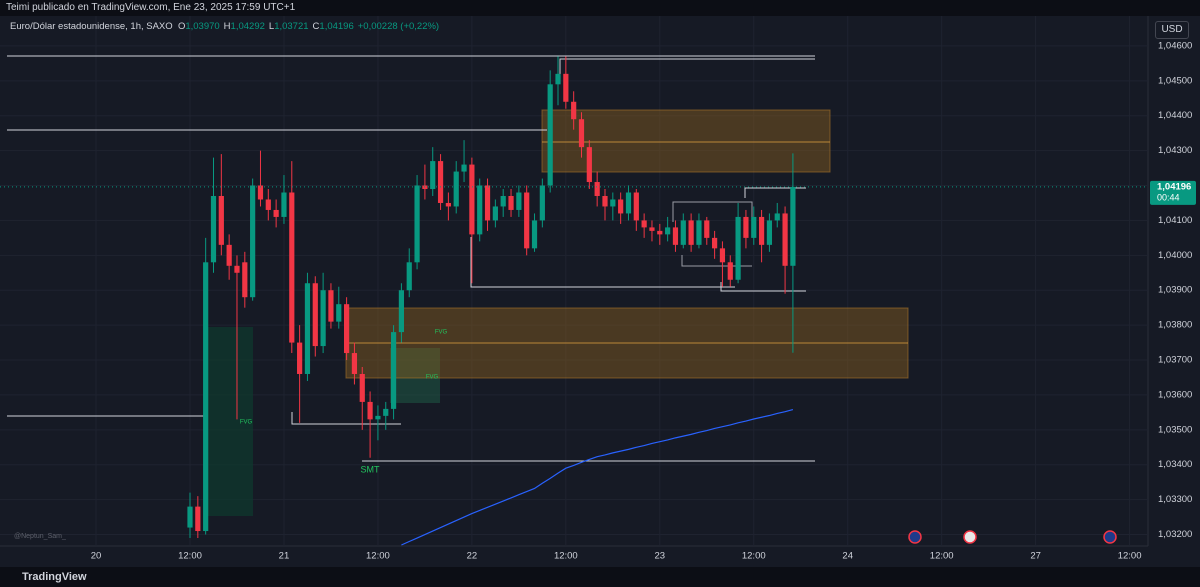 This screenshot has height=587, width=1200. What do you see at coordinates (1175, 429) in the screenshot?
I see `y-tick-label: 1,03500` at bounding box center [1175, 429].